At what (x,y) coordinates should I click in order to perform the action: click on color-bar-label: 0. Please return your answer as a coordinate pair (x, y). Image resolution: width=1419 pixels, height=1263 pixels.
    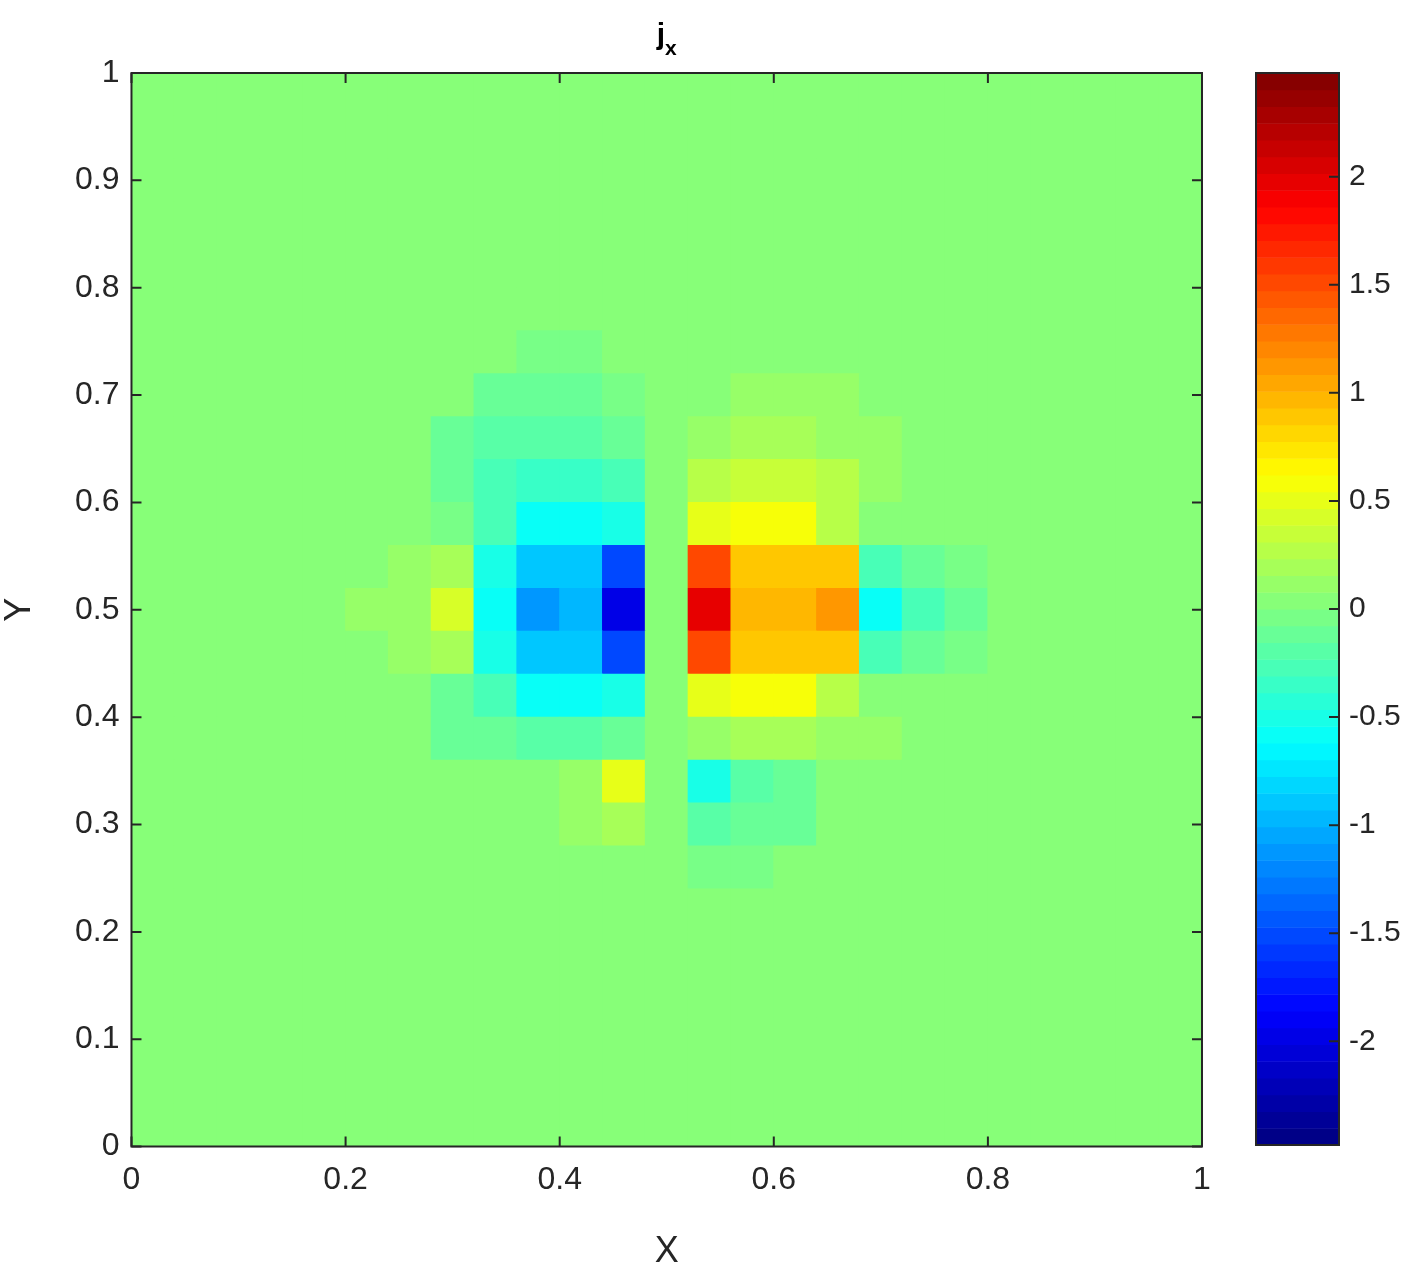
    Looking at the image, I should click on (1357, 607).